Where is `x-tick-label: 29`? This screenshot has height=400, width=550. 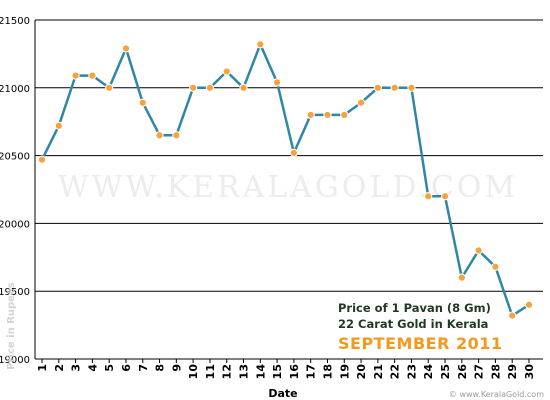
x-tick-label: 29 is located at coordinates (512, 371).